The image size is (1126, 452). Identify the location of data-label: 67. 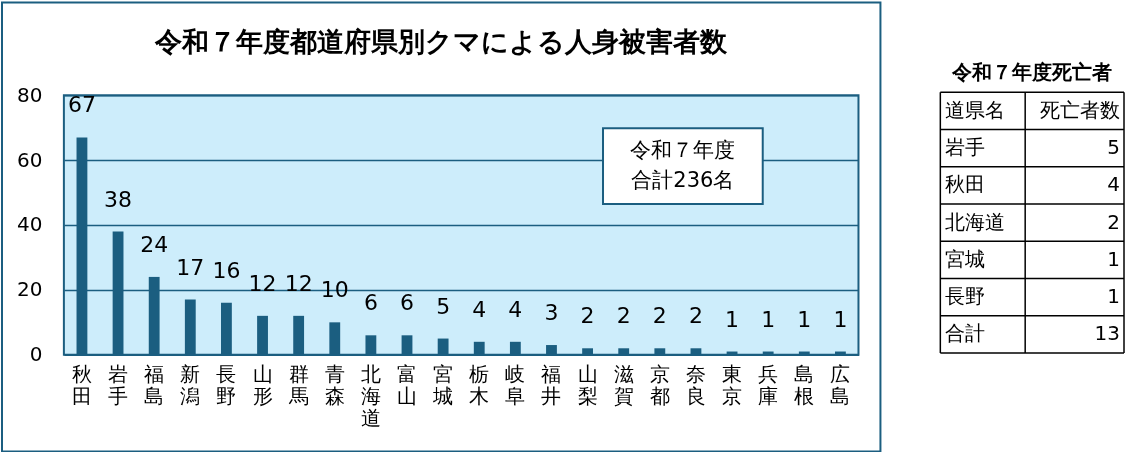
(81, 105).